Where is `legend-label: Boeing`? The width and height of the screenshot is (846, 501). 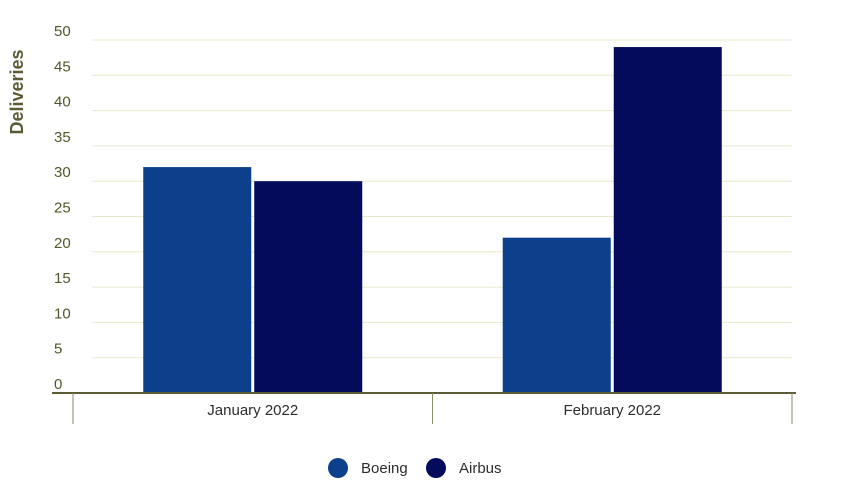 legend-label: Boeing is located at coordinates (384, 468).